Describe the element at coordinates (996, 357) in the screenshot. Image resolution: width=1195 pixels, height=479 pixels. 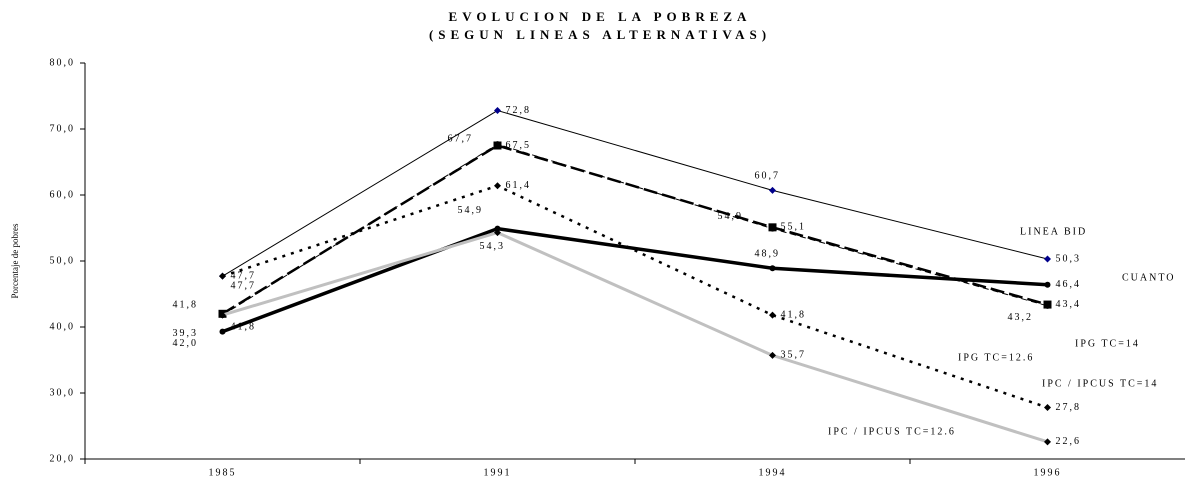
I see `series-name: IPG TC=12.6` at that location.